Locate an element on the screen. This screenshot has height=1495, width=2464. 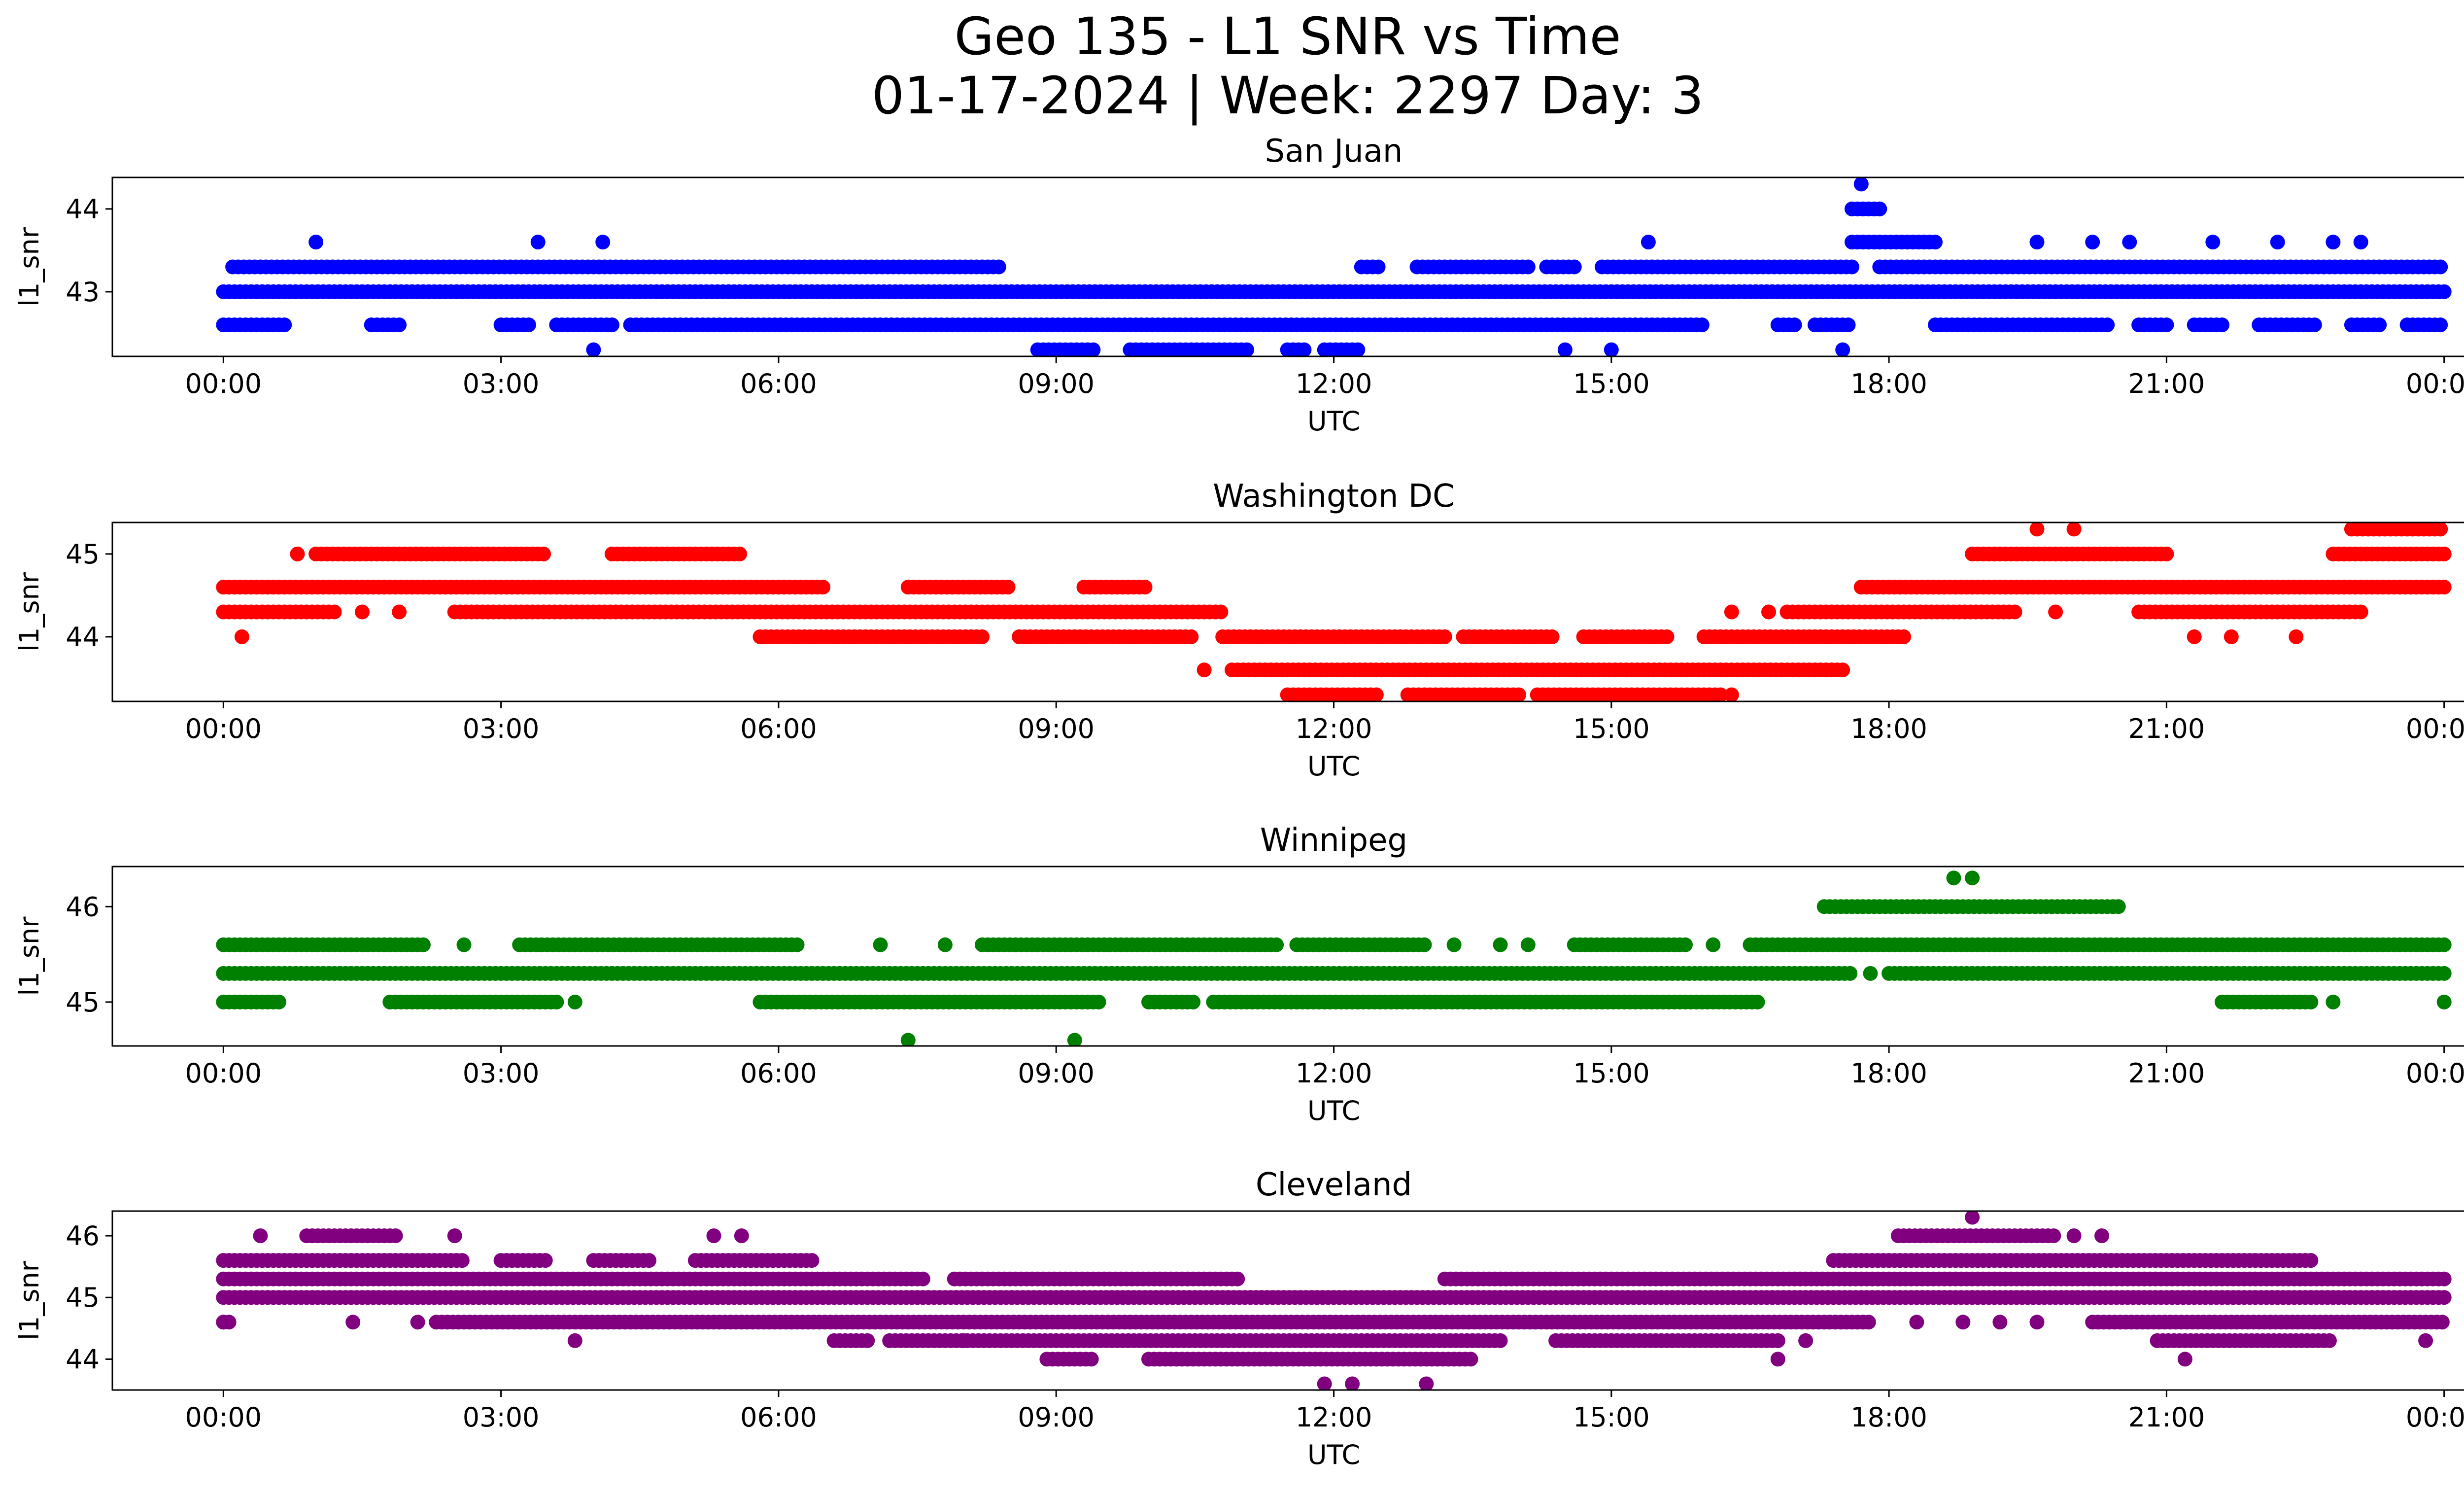
x-tick-label: 21:00 is located at coordinates (2166, 728).